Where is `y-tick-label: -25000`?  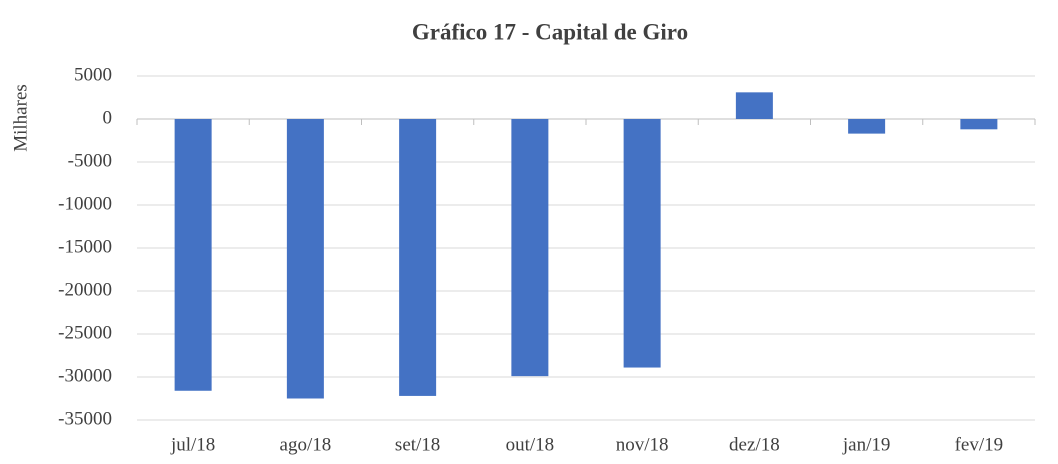
y-tick-label: -25000 is located at coordinates (85, 332).